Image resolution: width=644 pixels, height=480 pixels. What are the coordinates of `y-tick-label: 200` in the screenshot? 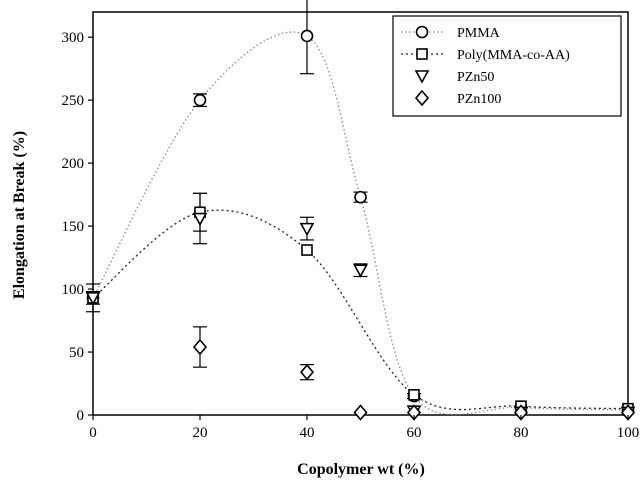 It's located at (73, 164).